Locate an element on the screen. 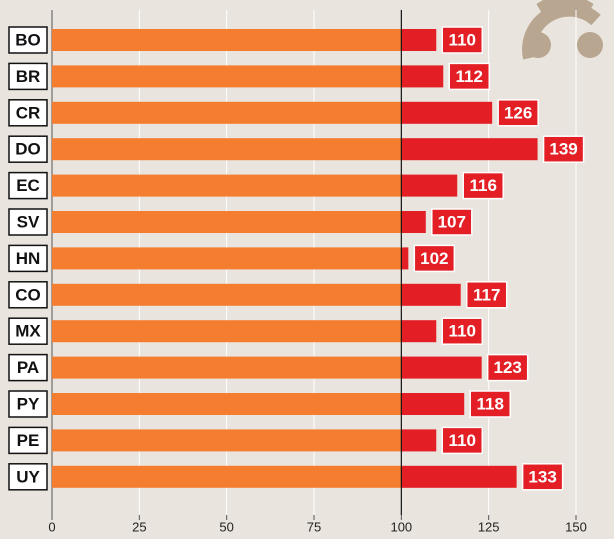 The width and height of the screenshot is (614, 539). value-label: 107 is located at coordinates (452, 221).